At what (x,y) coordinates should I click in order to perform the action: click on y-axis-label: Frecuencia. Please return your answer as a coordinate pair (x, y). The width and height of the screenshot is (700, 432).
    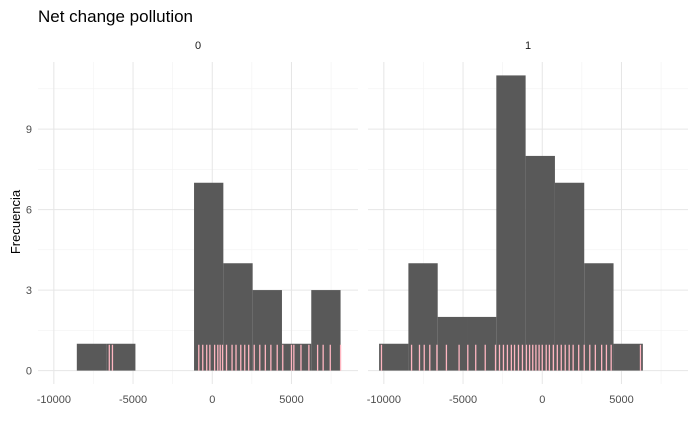
    Looking at the image, I should click on (15, 221).